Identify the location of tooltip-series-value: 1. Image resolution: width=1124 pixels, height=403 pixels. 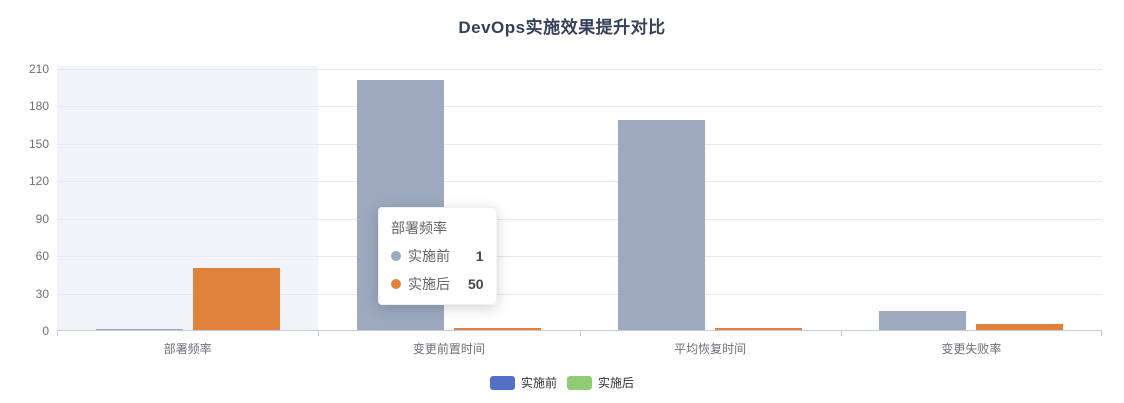
(479, 256).